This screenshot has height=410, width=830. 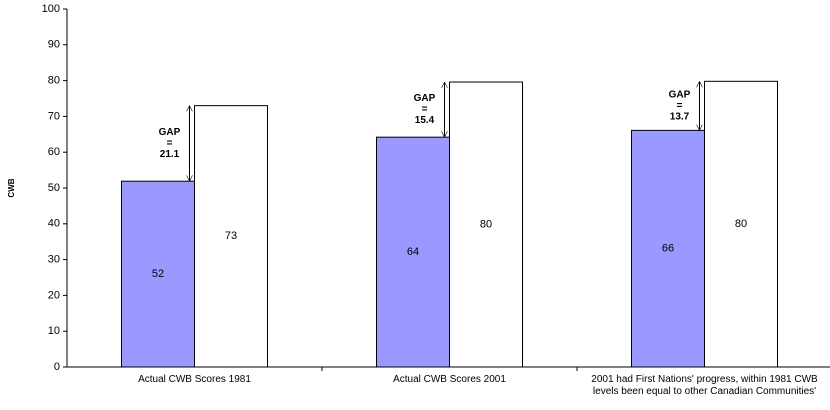 What do you see at coordinates (57, 367) in the screenshot?
I see `y-tick-label: 0` at bounding box center [57, 367].